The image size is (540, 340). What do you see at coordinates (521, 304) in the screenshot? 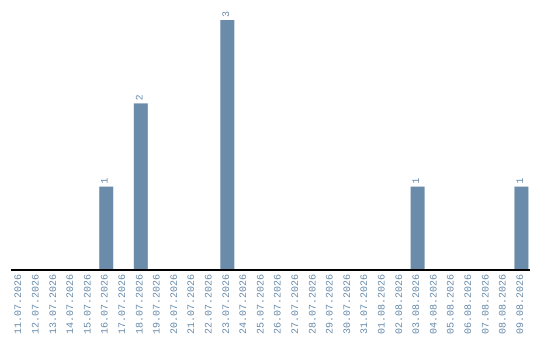
I see `x-tick-label: 09.08.2026` at bounding box center [521, 304].